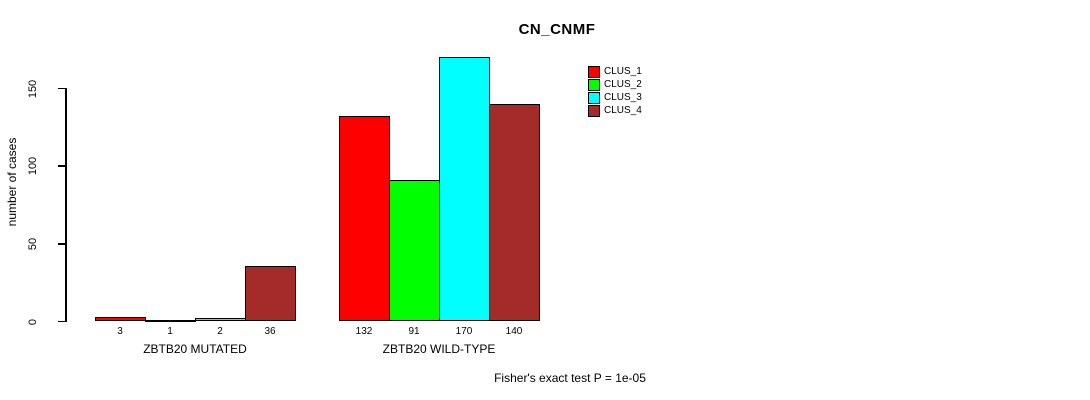 The width and height of the screenshot is (1090, 400). I want to click on group-label: ZBTB20 MUTATED, so click(195, 349).